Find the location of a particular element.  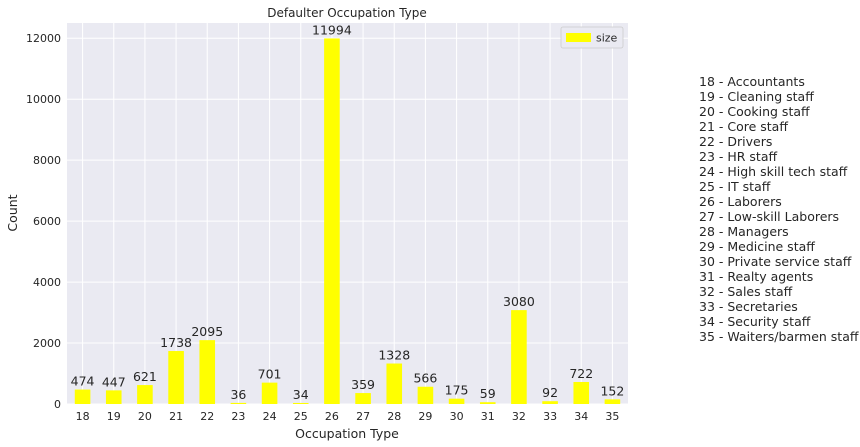

bar-value-label: 1328 is located at coordinates (394, 355).